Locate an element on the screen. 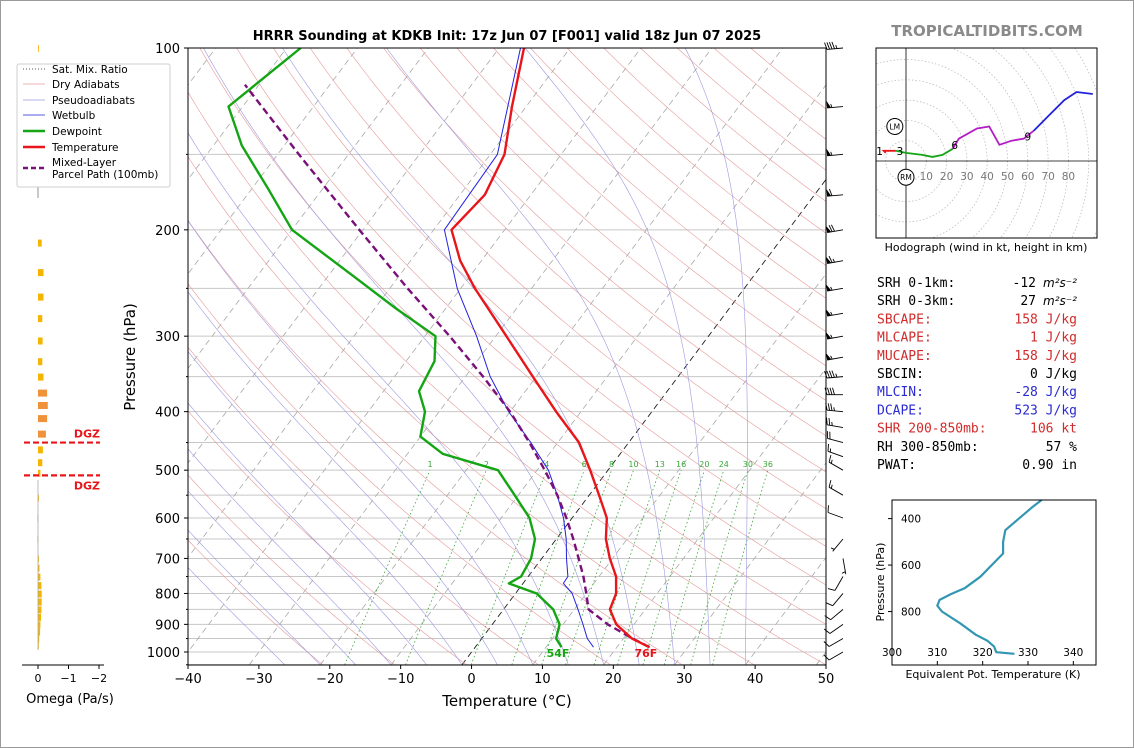 The width and height of the screenshot is (1134, 748). legend-label: Temperature is located at coordinates (85, 148).